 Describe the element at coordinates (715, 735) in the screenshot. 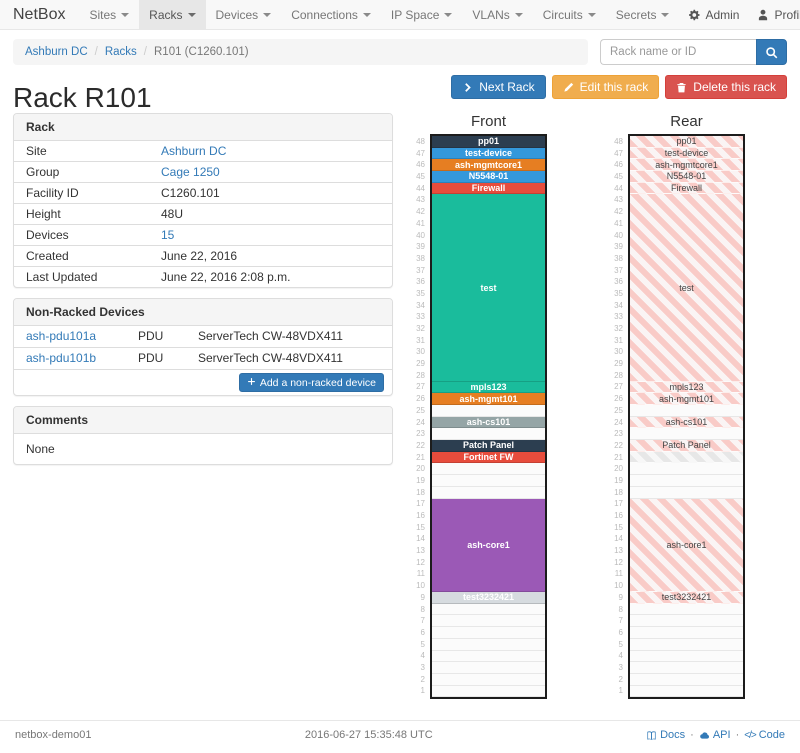

I see `footer-link-api: API` at that location.